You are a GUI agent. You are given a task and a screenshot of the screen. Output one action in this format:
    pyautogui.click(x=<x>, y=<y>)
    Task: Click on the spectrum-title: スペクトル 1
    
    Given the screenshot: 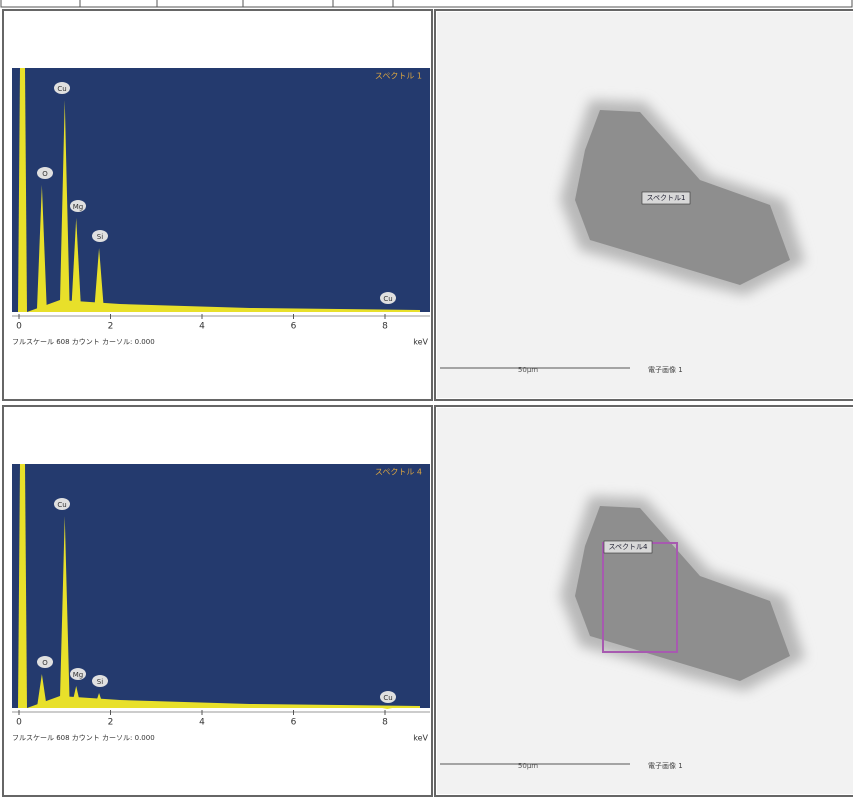 What is the action you would take?
    pyautogui.click(x=398, y=76)
    